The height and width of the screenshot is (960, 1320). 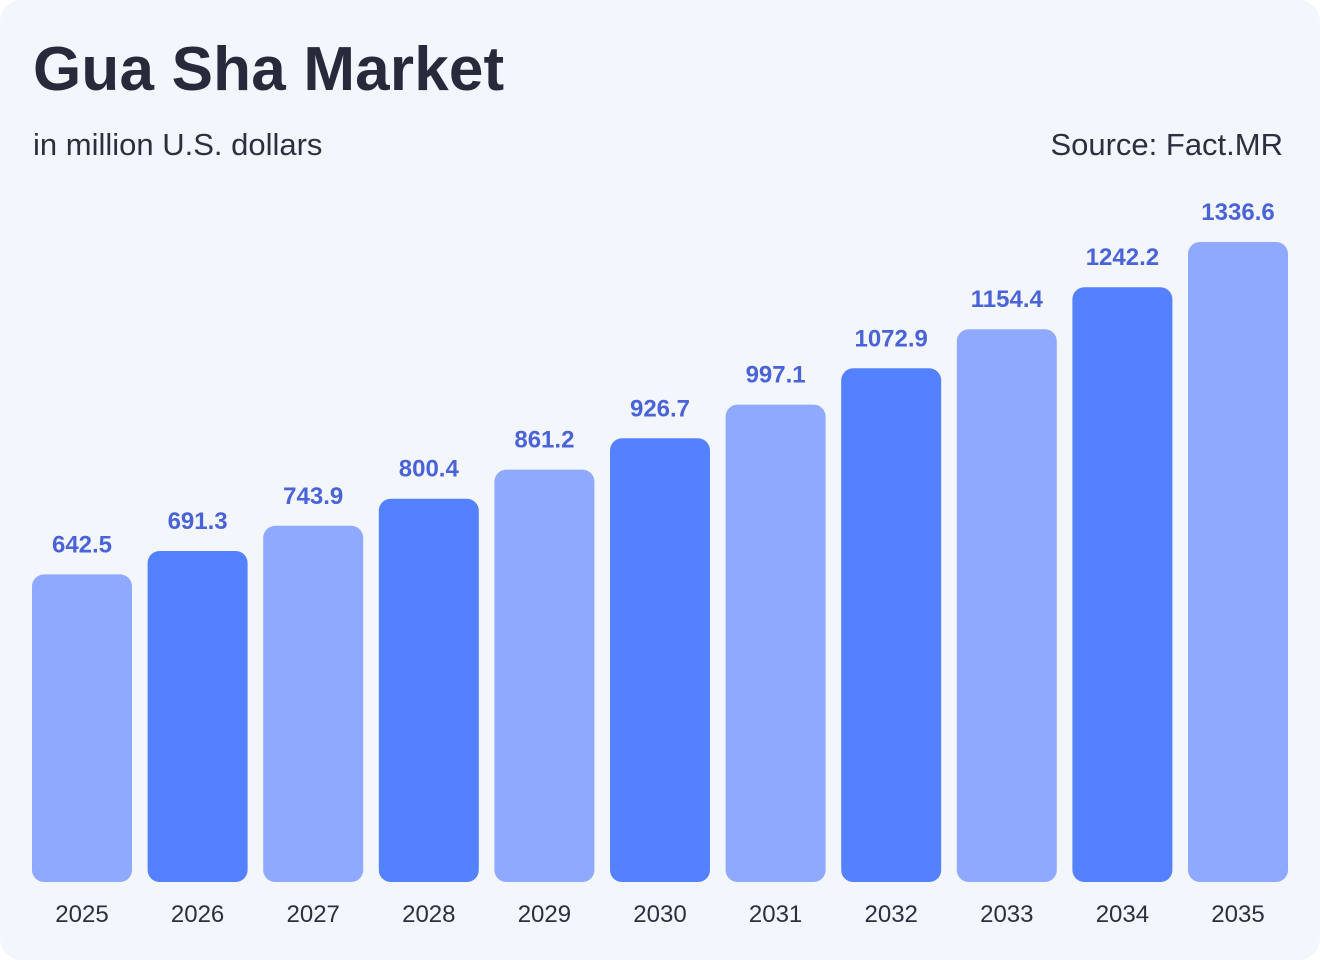 I want to click on bar-2028, so click(x=428, y=690).